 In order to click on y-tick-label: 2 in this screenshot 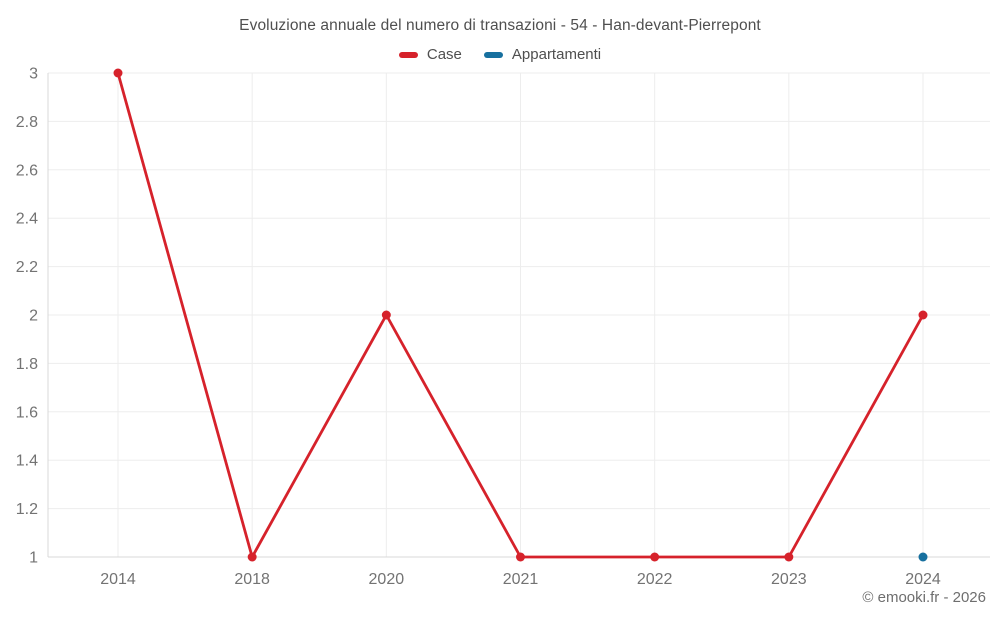, I will do `click(33, 316)`.